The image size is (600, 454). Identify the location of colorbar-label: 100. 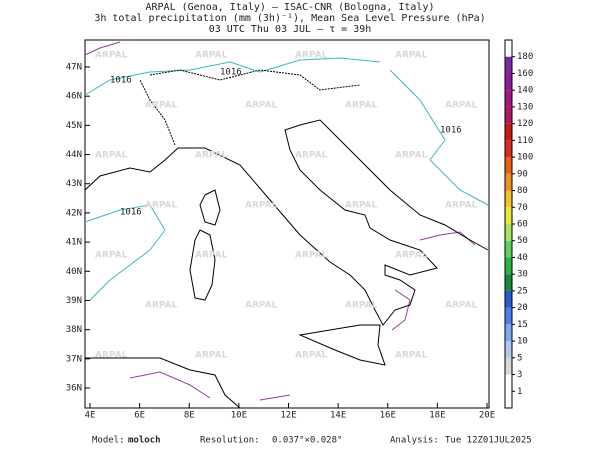
(525, 158).